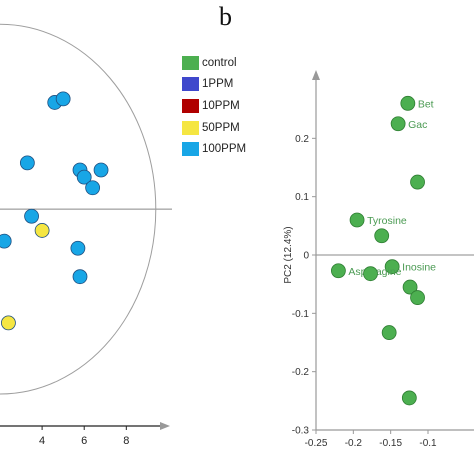 The width and height of the screenshot is (474, 474). I want to click on legend-item-100ppm: 100PPM, so click(214, 149).